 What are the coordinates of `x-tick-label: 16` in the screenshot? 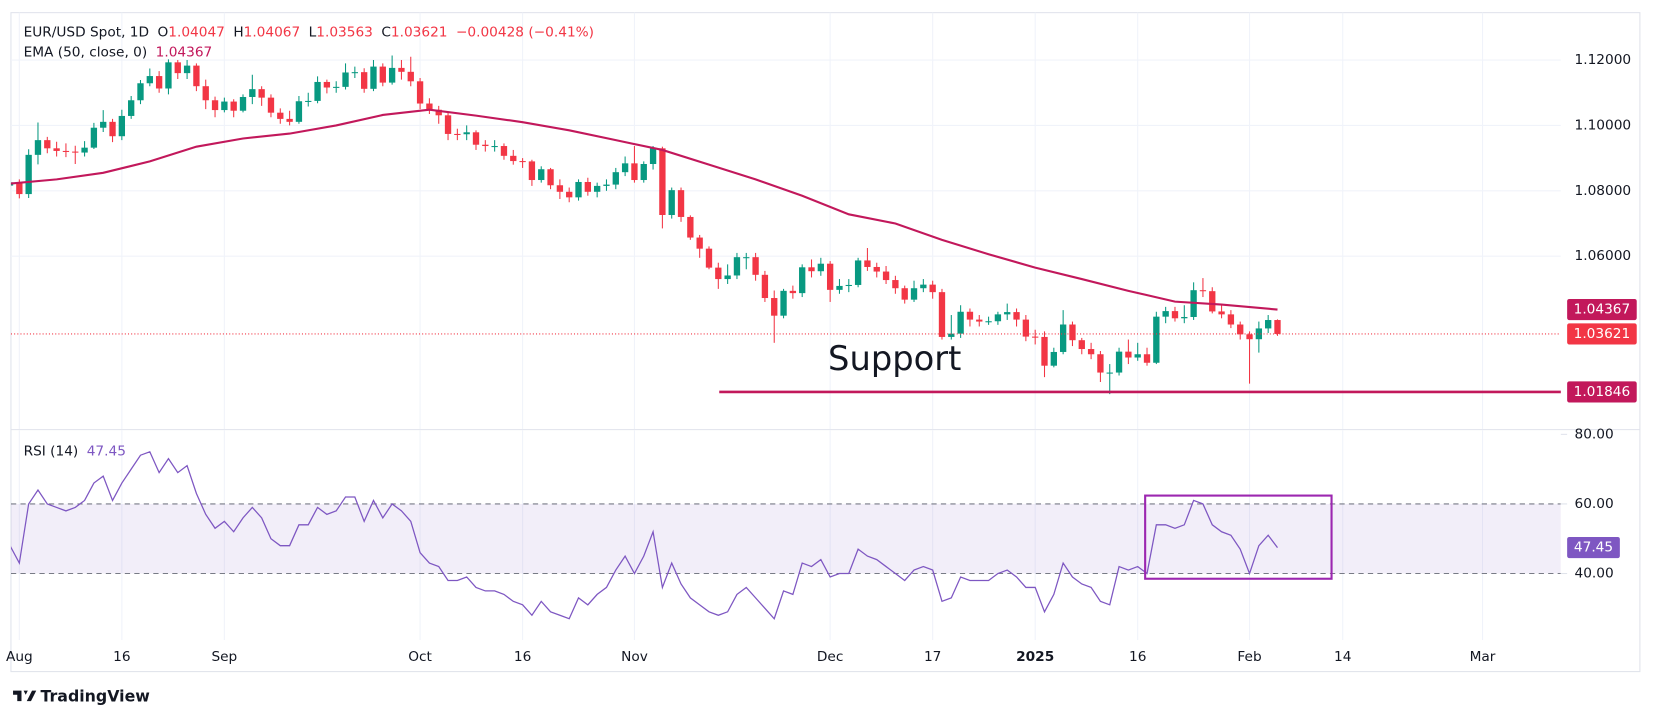 It's located at (121, 657).